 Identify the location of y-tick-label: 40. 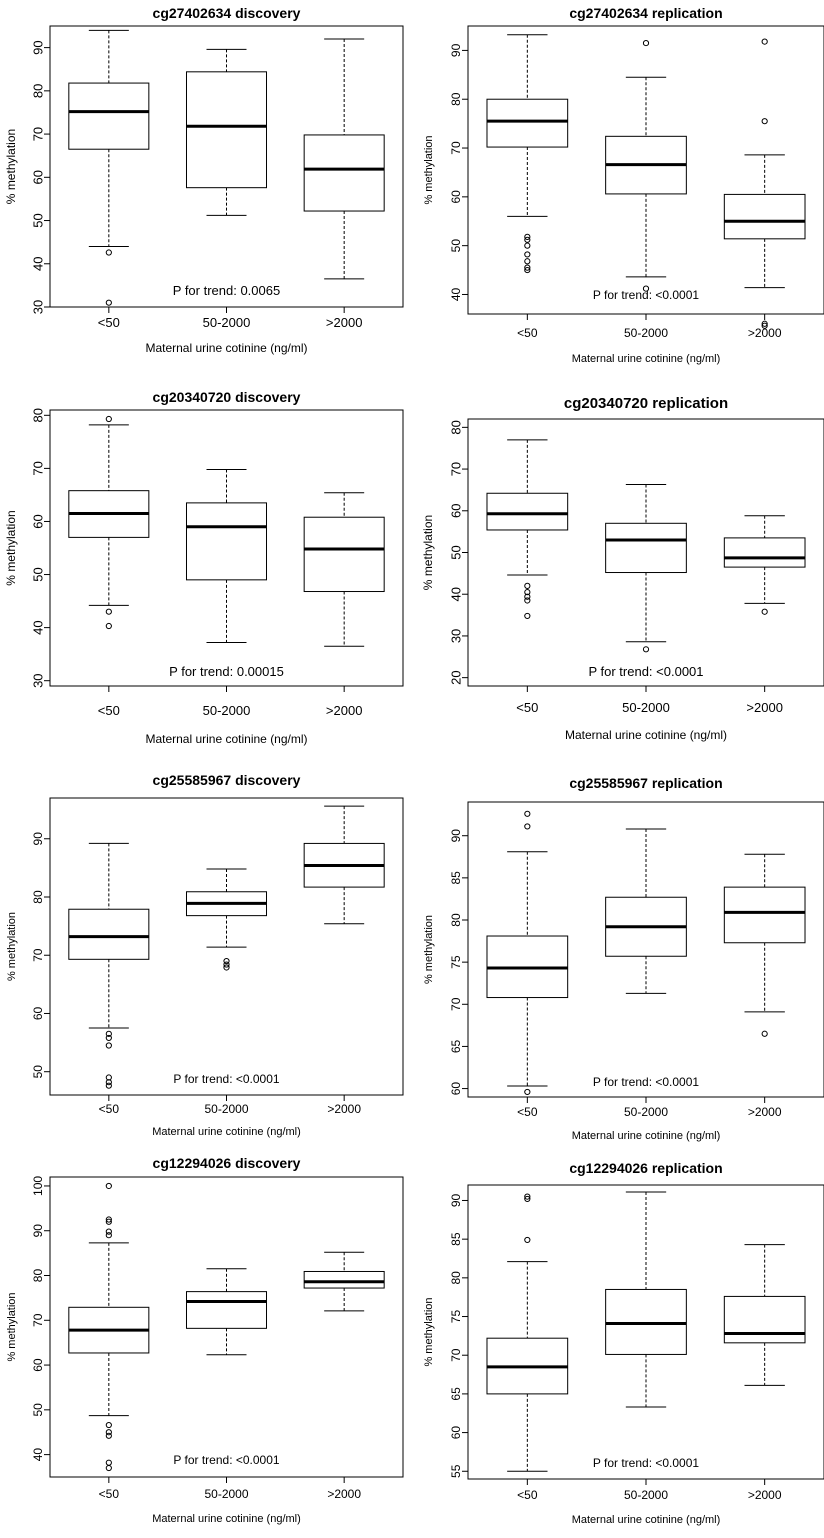
(455, 594).